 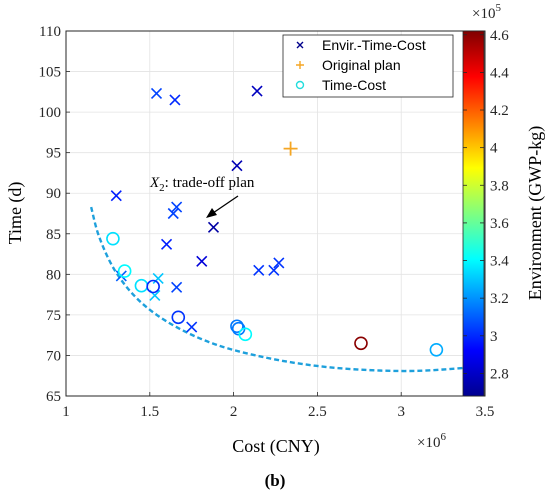 I want to click on colorbar-ticks: 2.8 3 3.2 3.4 3.6 3.8 4 4.2 4.4 4.6, so click(x=486, y=205).